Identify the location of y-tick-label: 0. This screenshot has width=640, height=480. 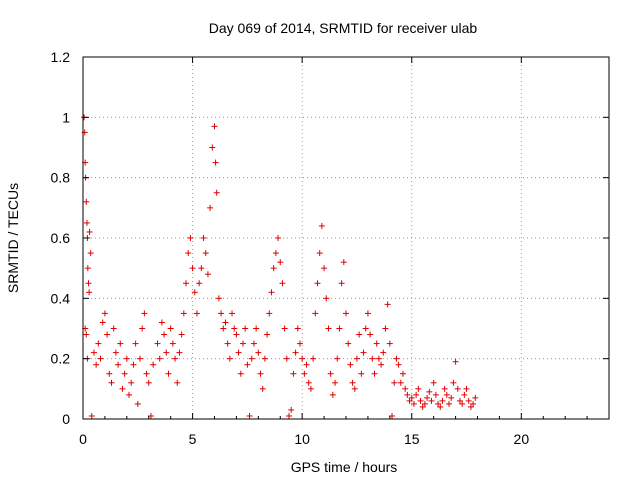
(66, 419).